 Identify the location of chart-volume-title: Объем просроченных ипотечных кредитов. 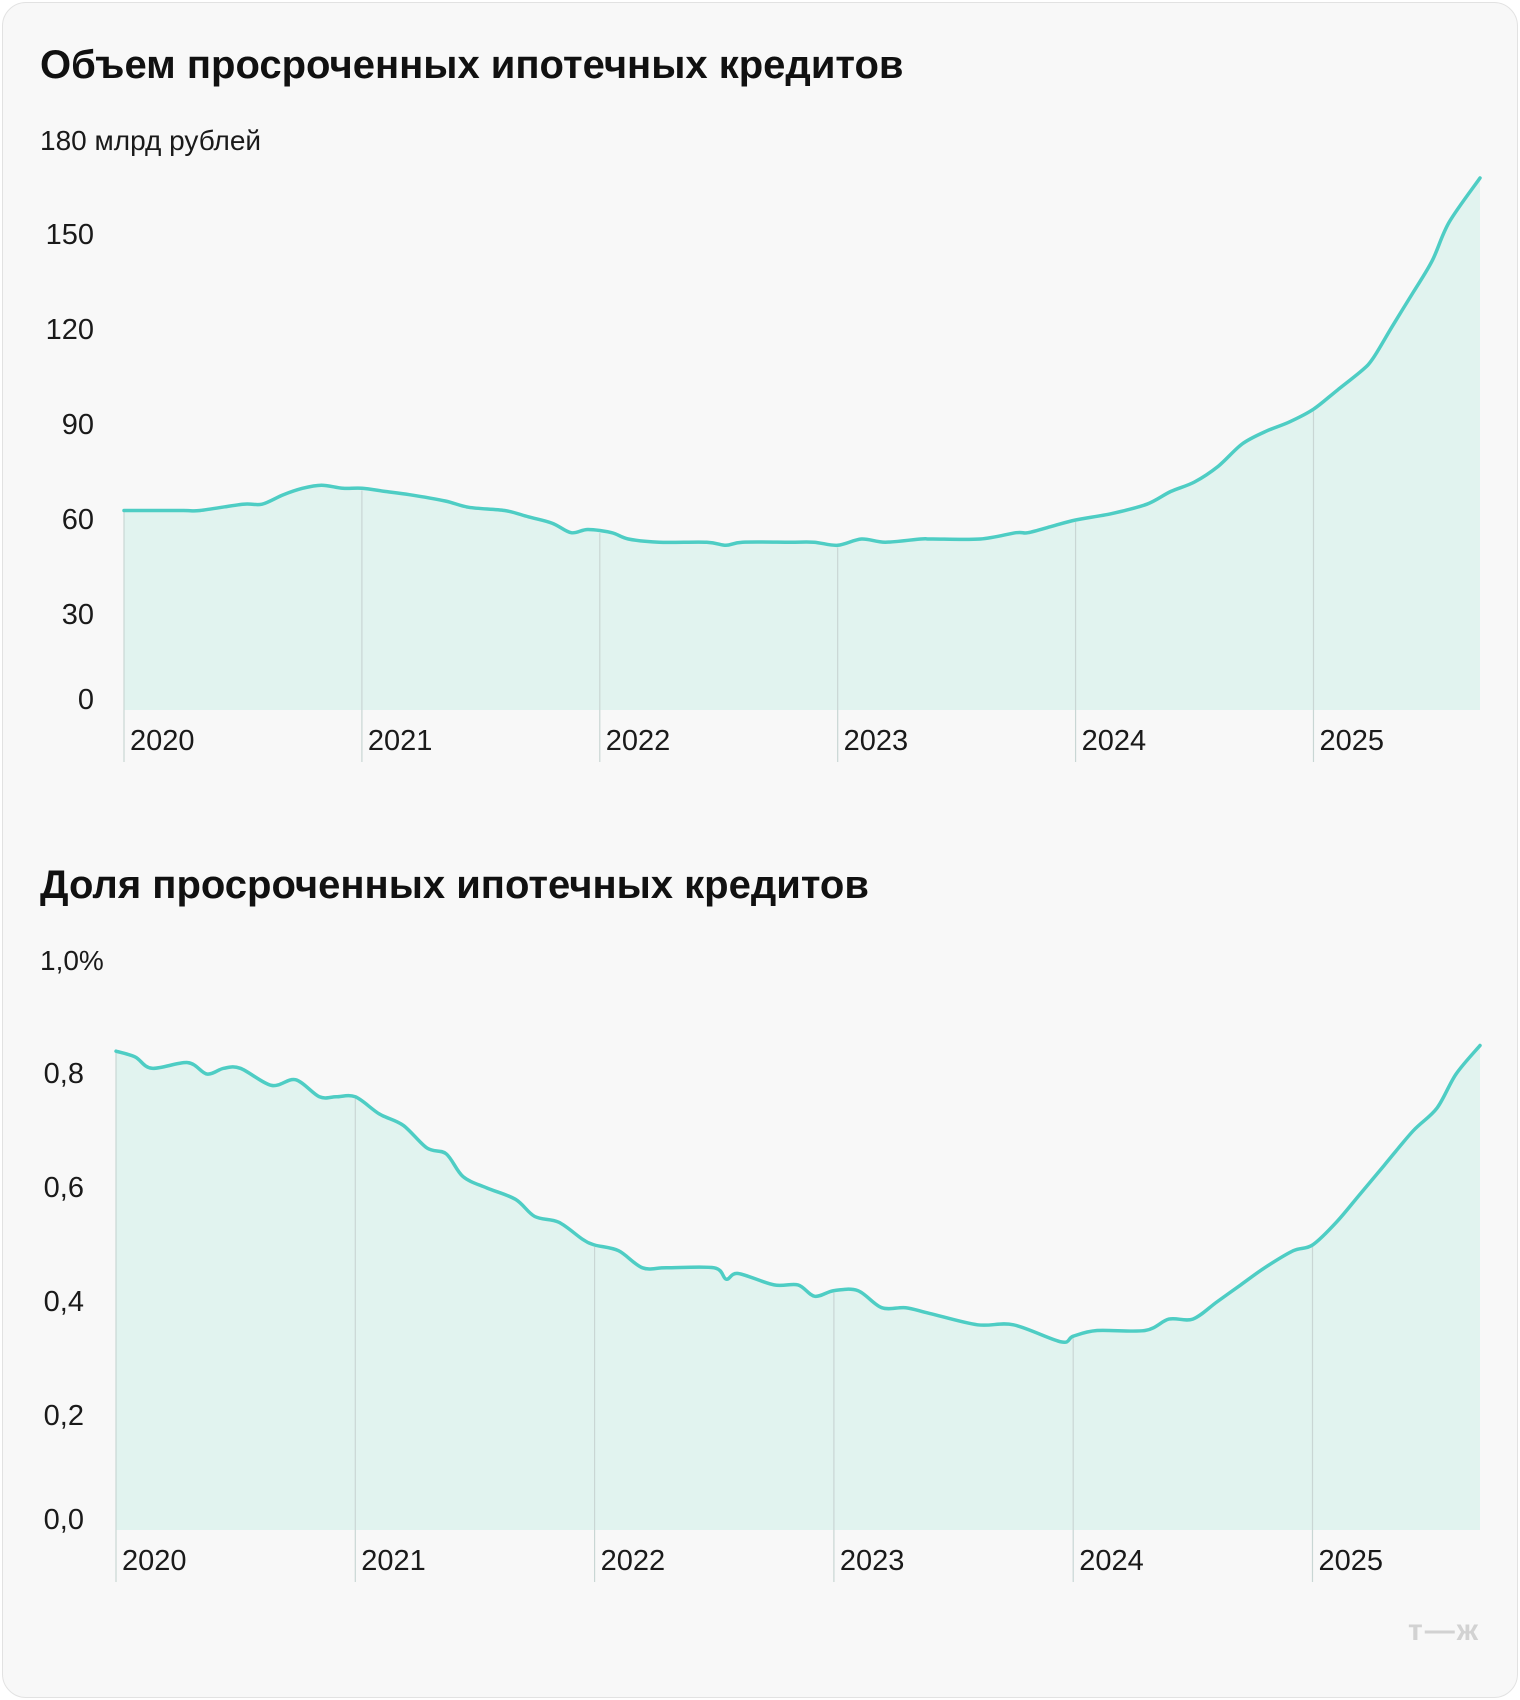
(472, 65).